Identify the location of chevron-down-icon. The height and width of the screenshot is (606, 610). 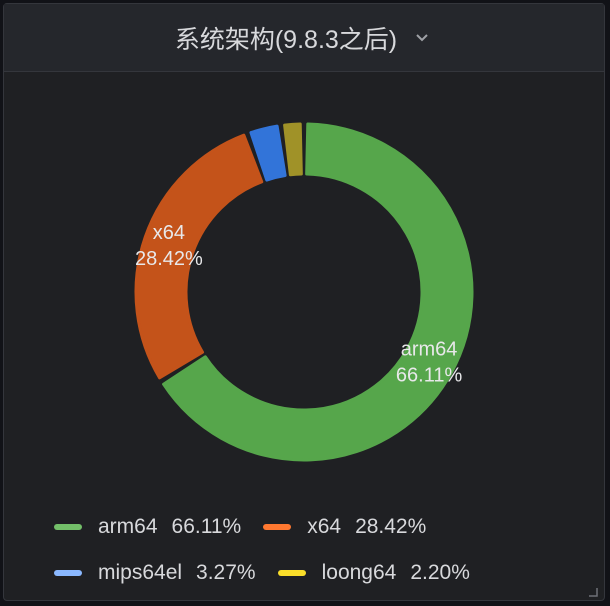
(422, 38).